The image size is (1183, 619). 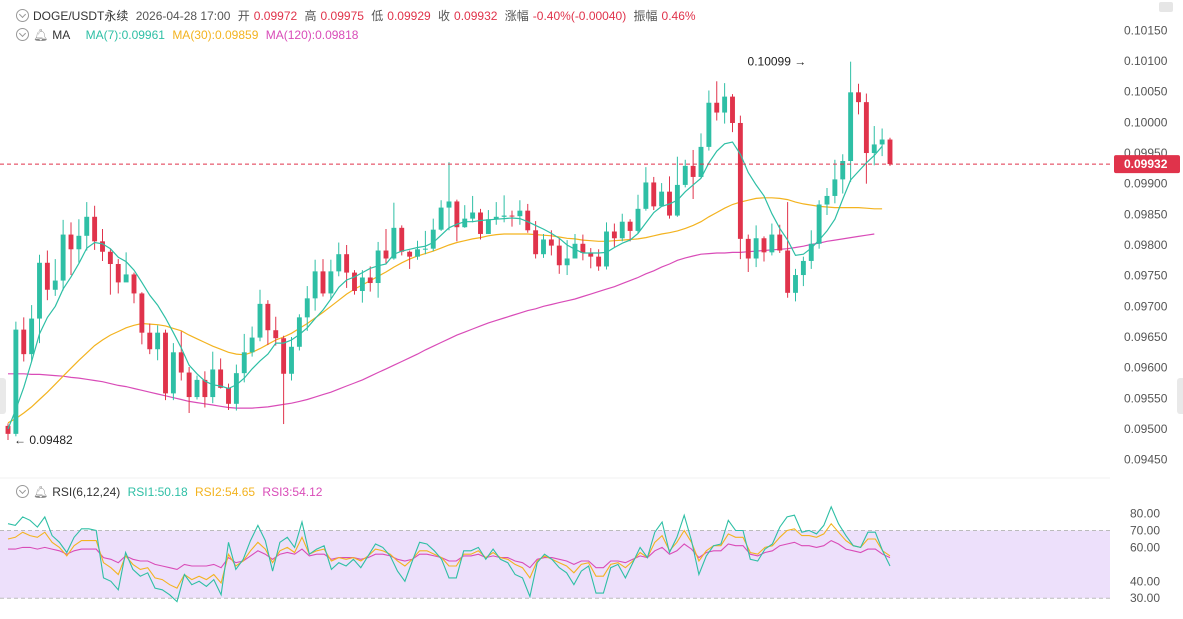 What do you see at coordinates (22, 491) in the screenshot?
I see `rsi-collapse-icon` at bounding box center [22, 491].